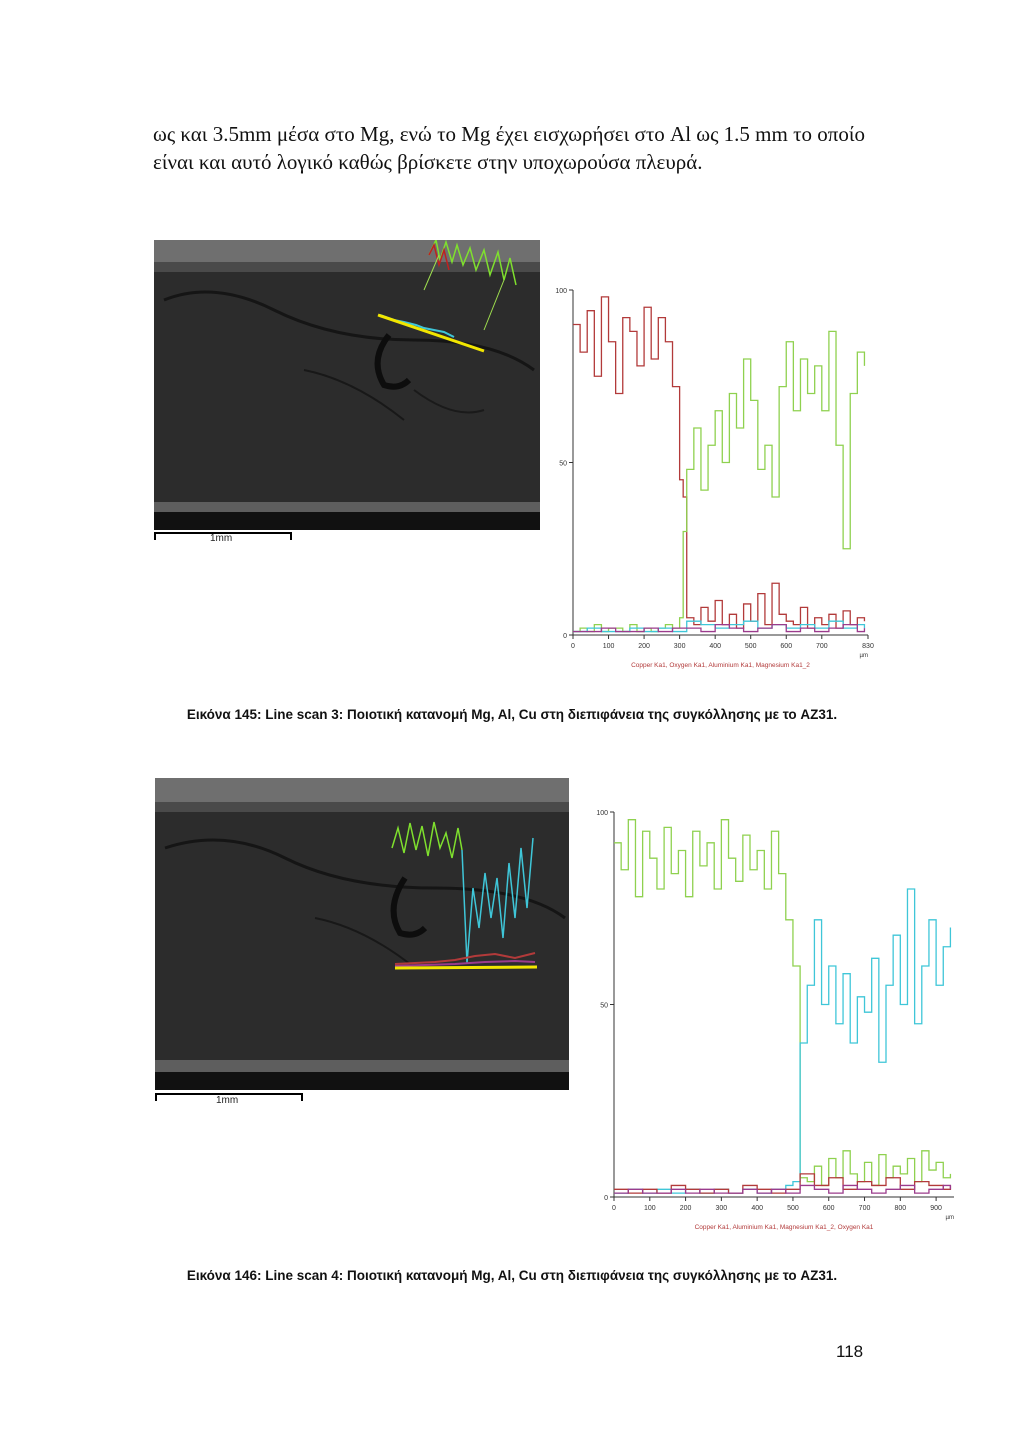 The height and width of the screenshot is (1447, 1024). Describe the element at coordinates (936, 1208) in the screenshot. I see `x-tick-label: 900` at that location.